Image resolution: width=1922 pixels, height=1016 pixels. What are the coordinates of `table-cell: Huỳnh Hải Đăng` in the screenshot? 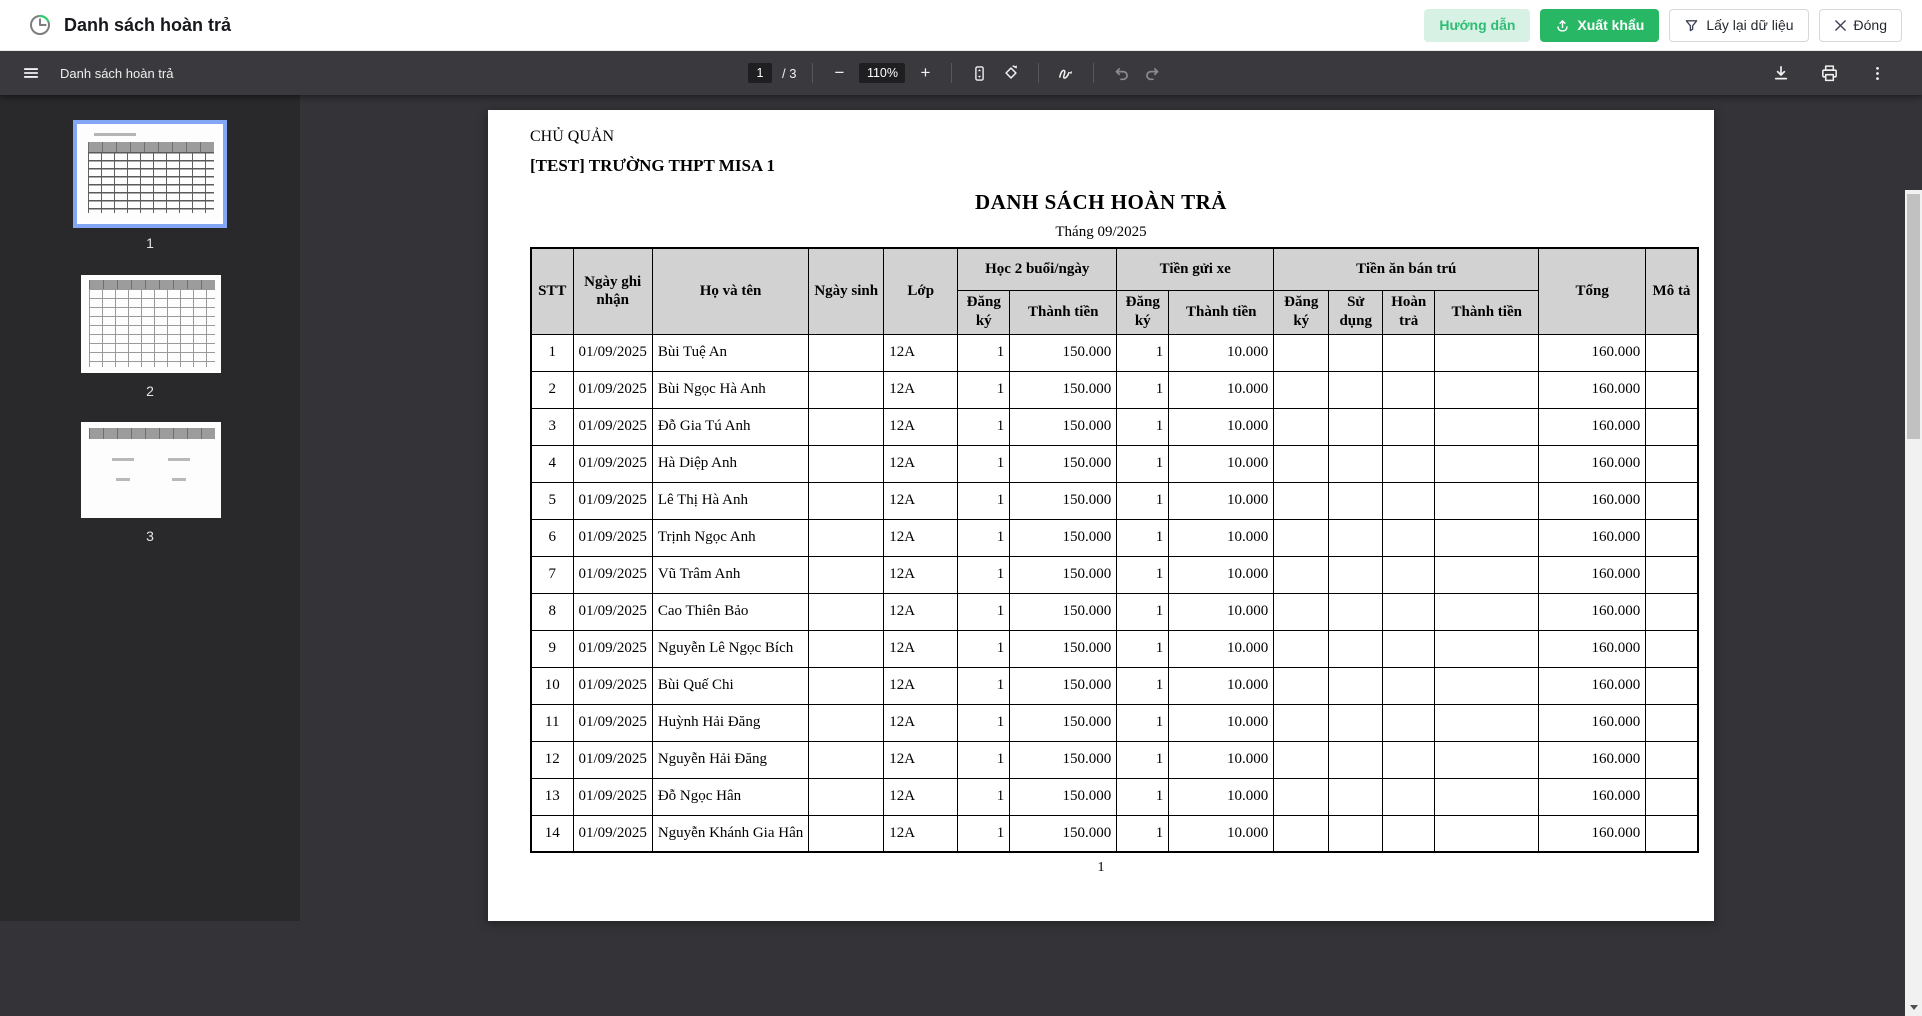 It's located at (730, 722).